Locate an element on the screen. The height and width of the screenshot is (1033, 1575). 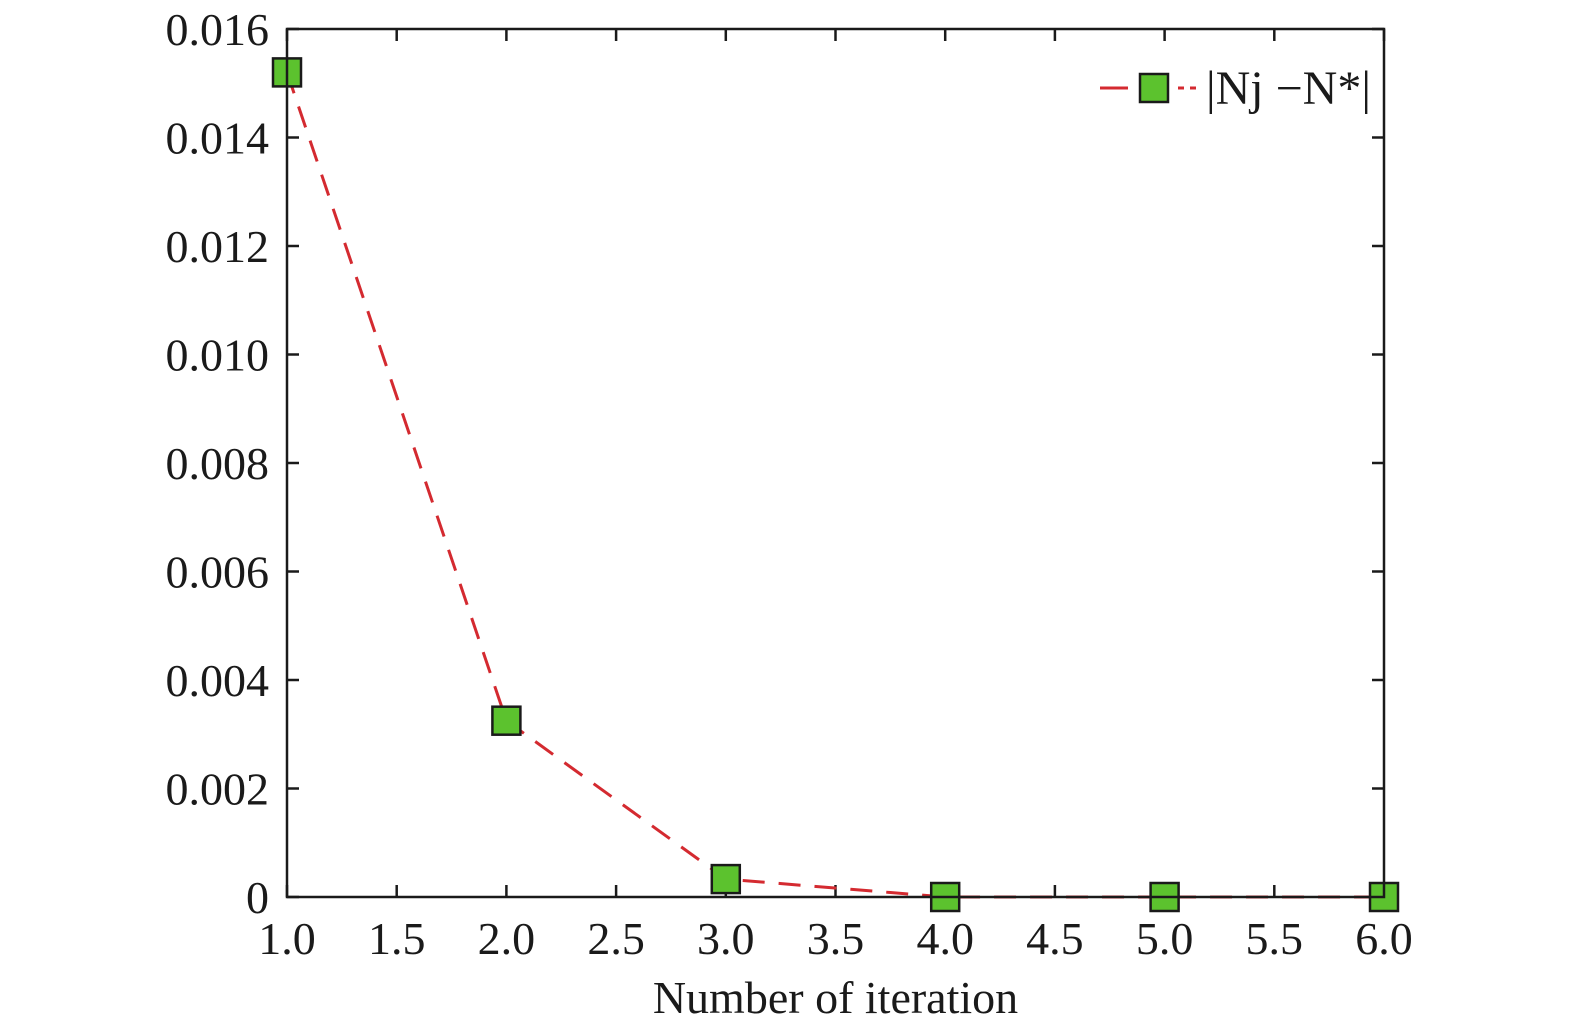
x-tick-label: 2.5 is located at coordinates (616, 938).